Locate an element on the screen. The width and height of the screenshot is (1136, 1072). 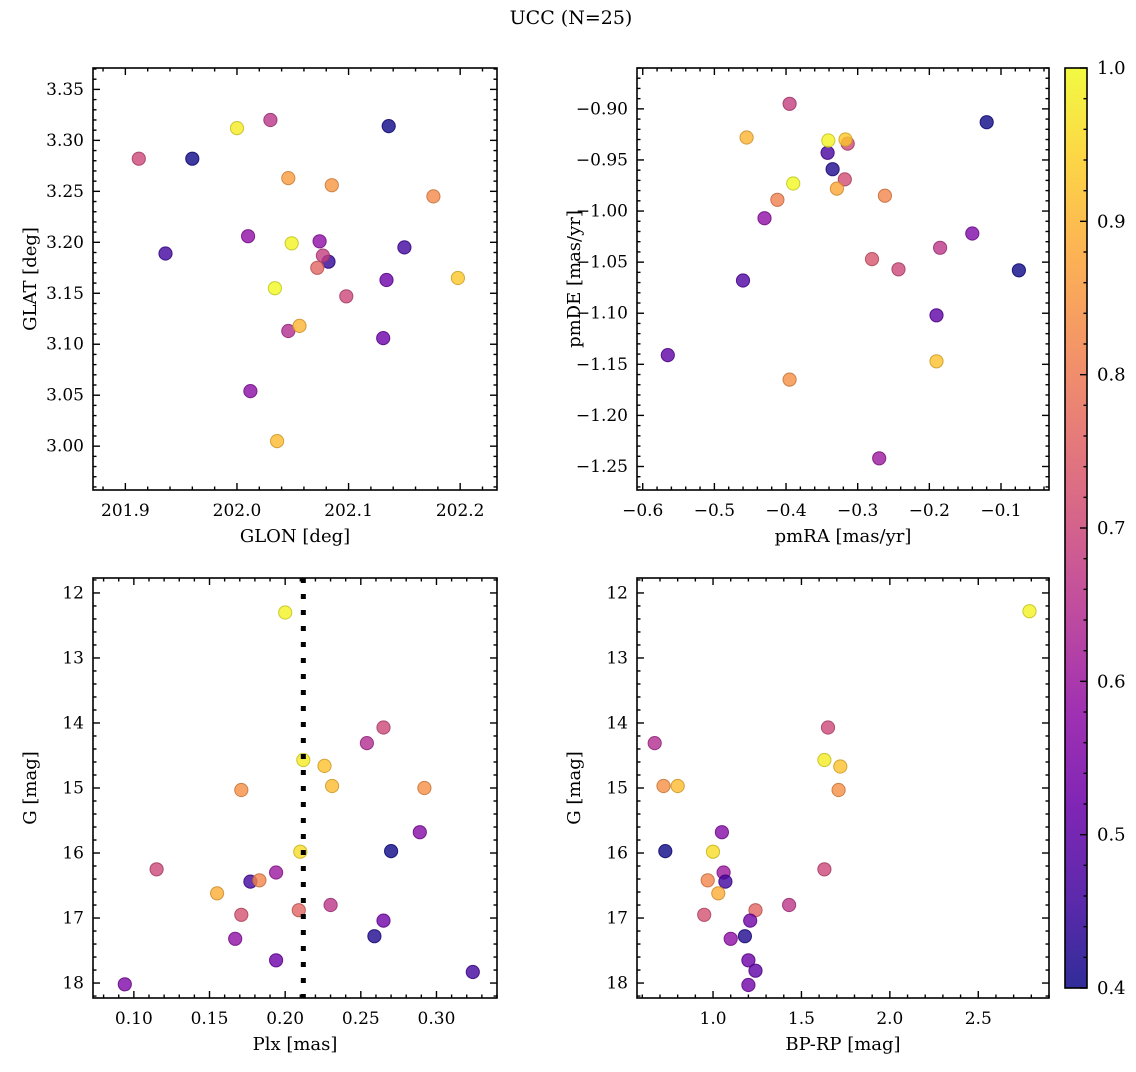
y-tick-label: −1.00 is located at coordinates (602, 212).